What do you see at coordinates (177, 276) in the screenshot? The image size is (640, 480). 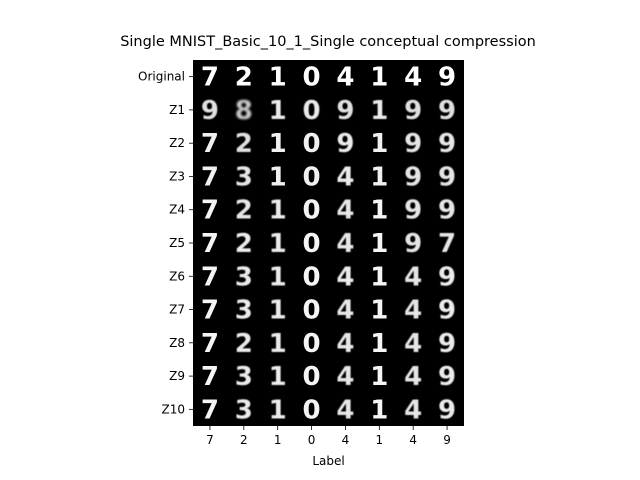 I see `y-tick-label: Z6` at bounding box center [177, 276].